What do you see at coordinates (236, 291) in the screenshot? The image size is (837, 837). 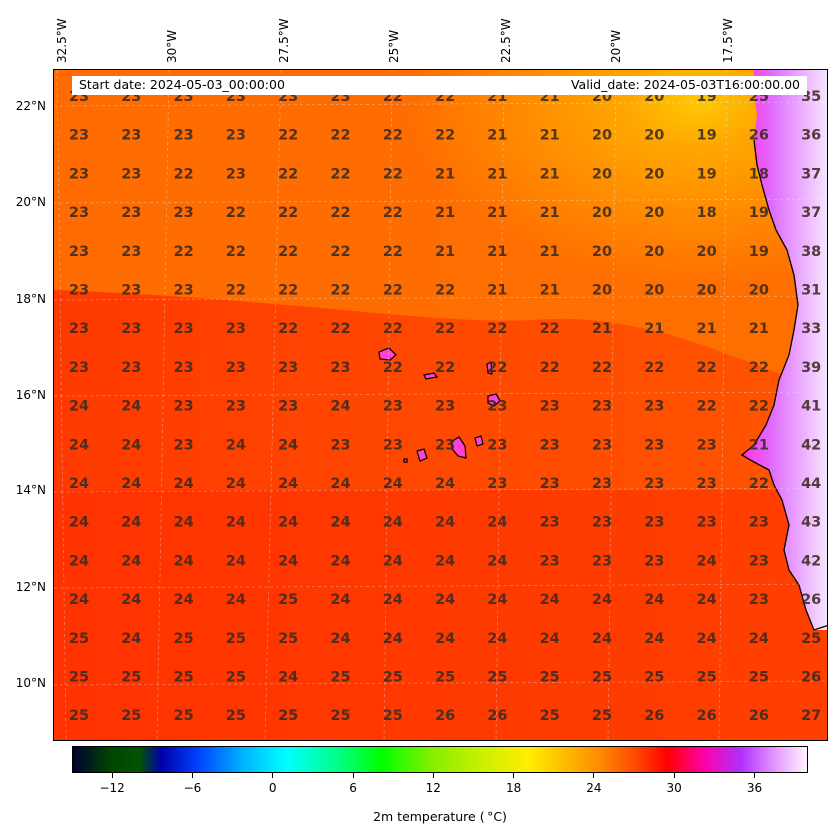 I see `grid-value-r5-c3: 22` at bounding box center [236, 291].